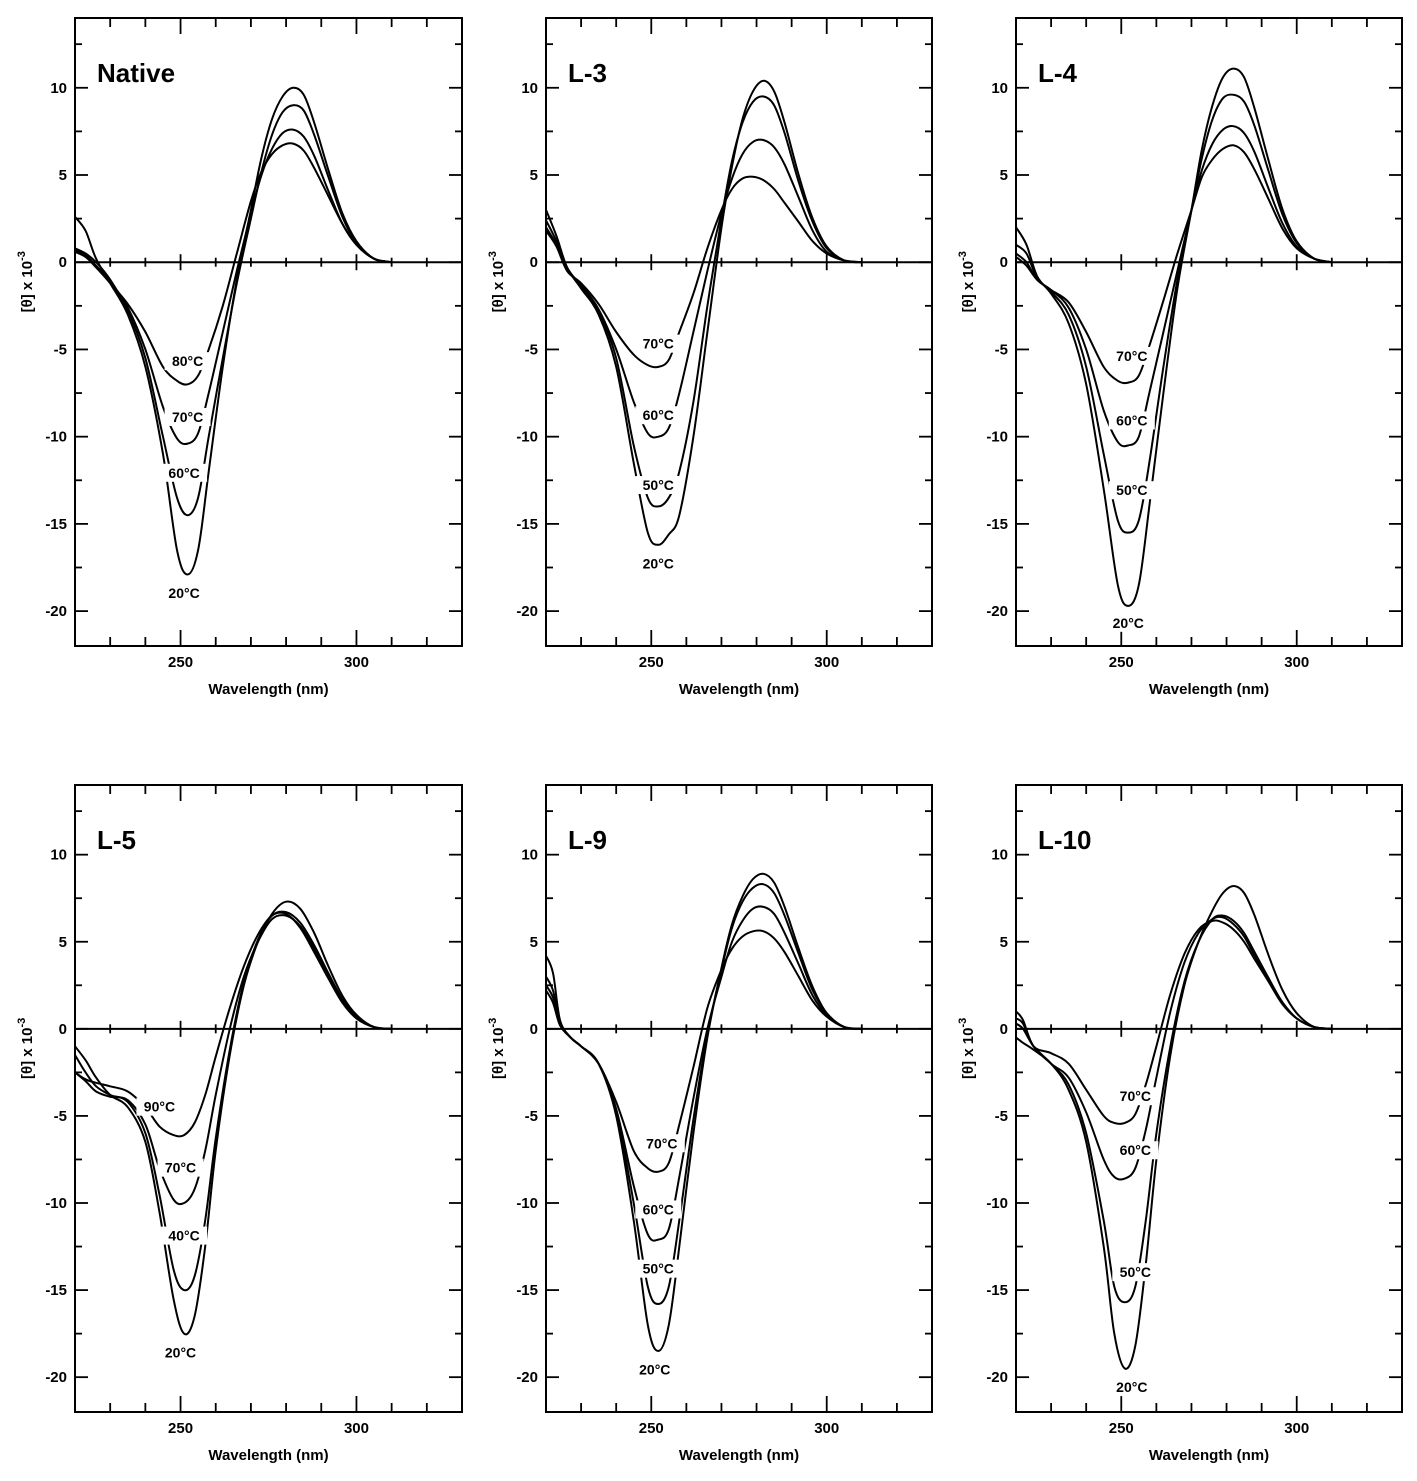  I want to click on curve-label: 90°C, so click(159, 1107).